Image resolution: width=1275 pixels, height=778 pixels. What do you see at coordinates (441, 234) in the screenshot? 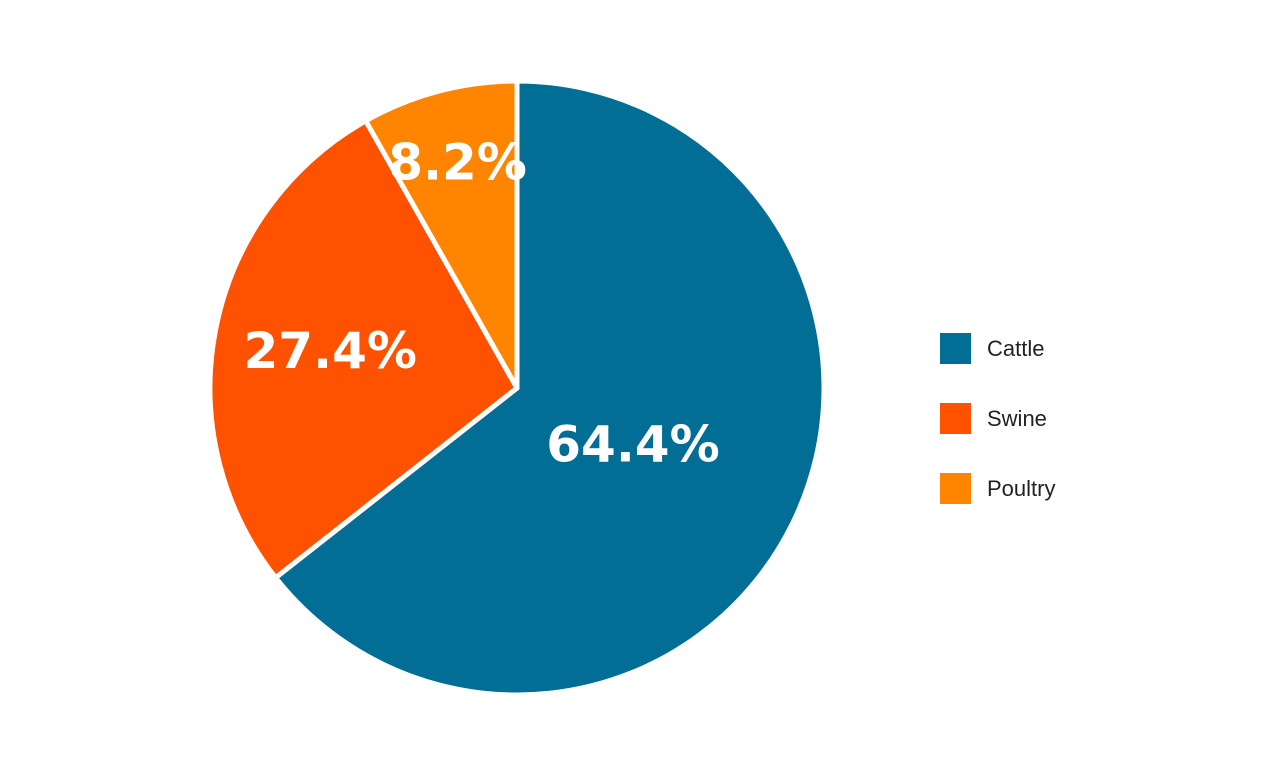
I see `pie-slice-poultry` at bounding box center [441, 234].